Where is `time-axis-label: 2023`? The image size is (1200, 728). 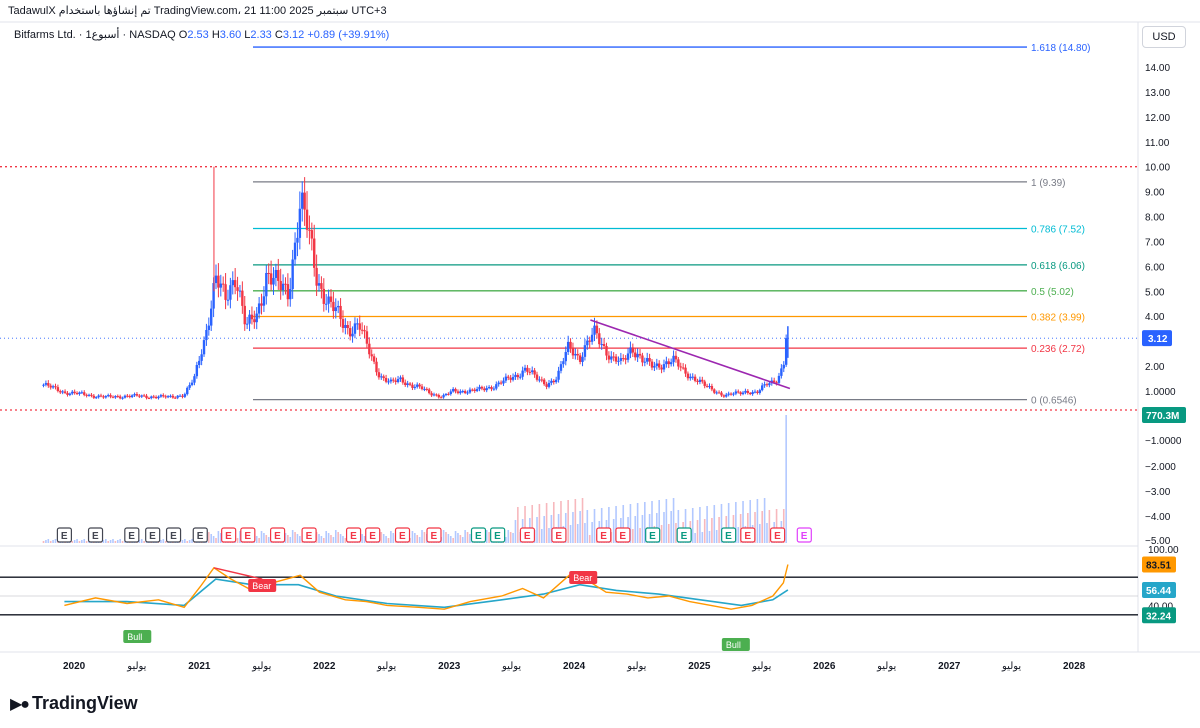 time-axis-label: 2023 is located at coordinates (449, 666).